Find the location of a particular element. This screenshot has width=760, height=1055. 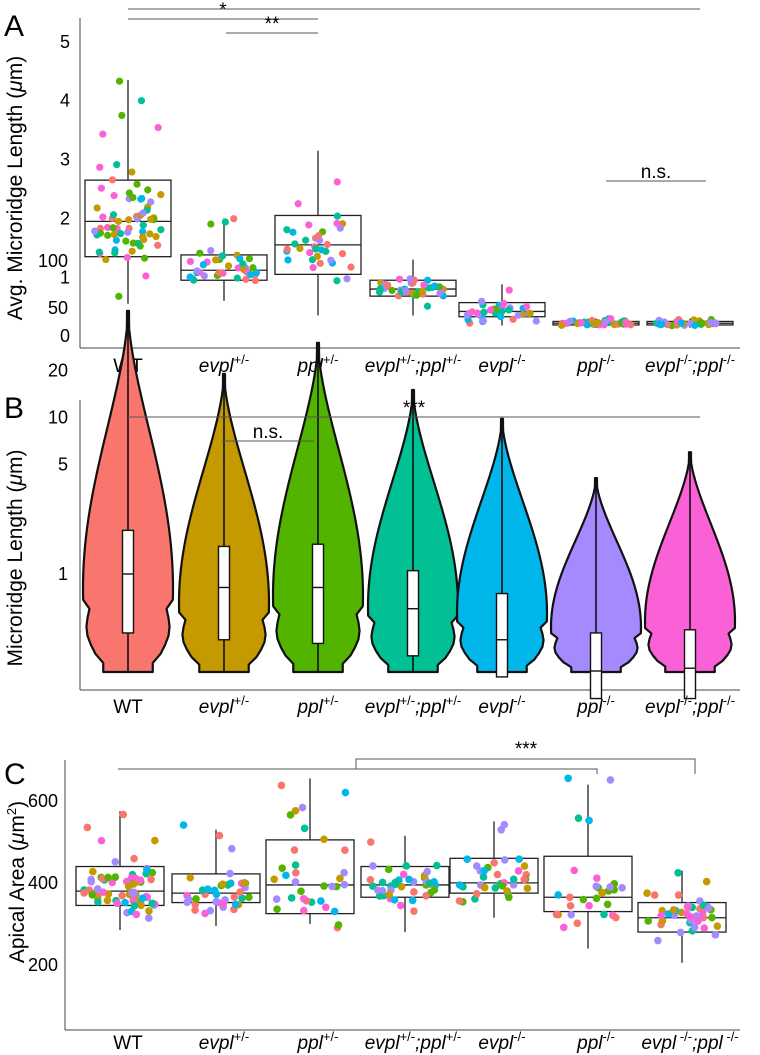

x-tick-sup: -/- is located at coordinates (729, 700).